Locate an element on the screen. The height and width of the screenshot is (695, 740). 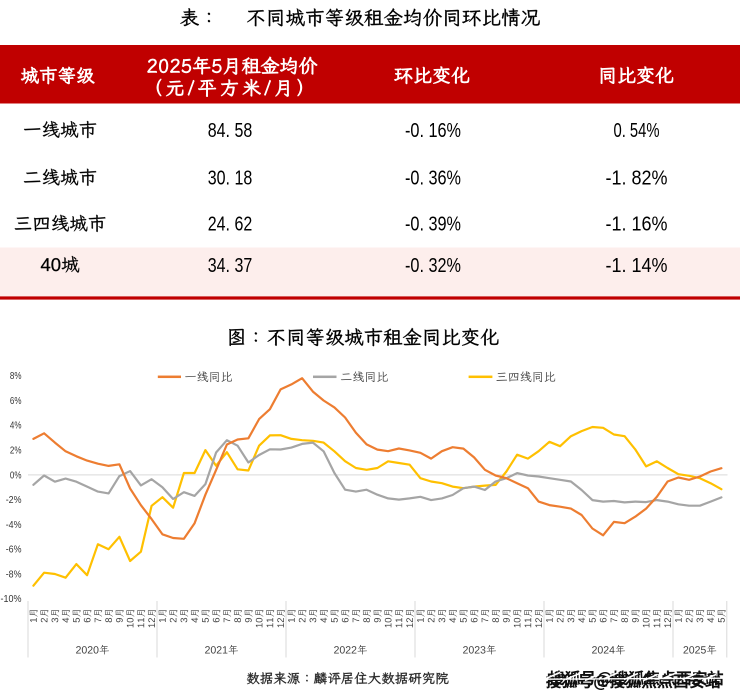
svg-text: 0% is located at coordinates (16, 475).